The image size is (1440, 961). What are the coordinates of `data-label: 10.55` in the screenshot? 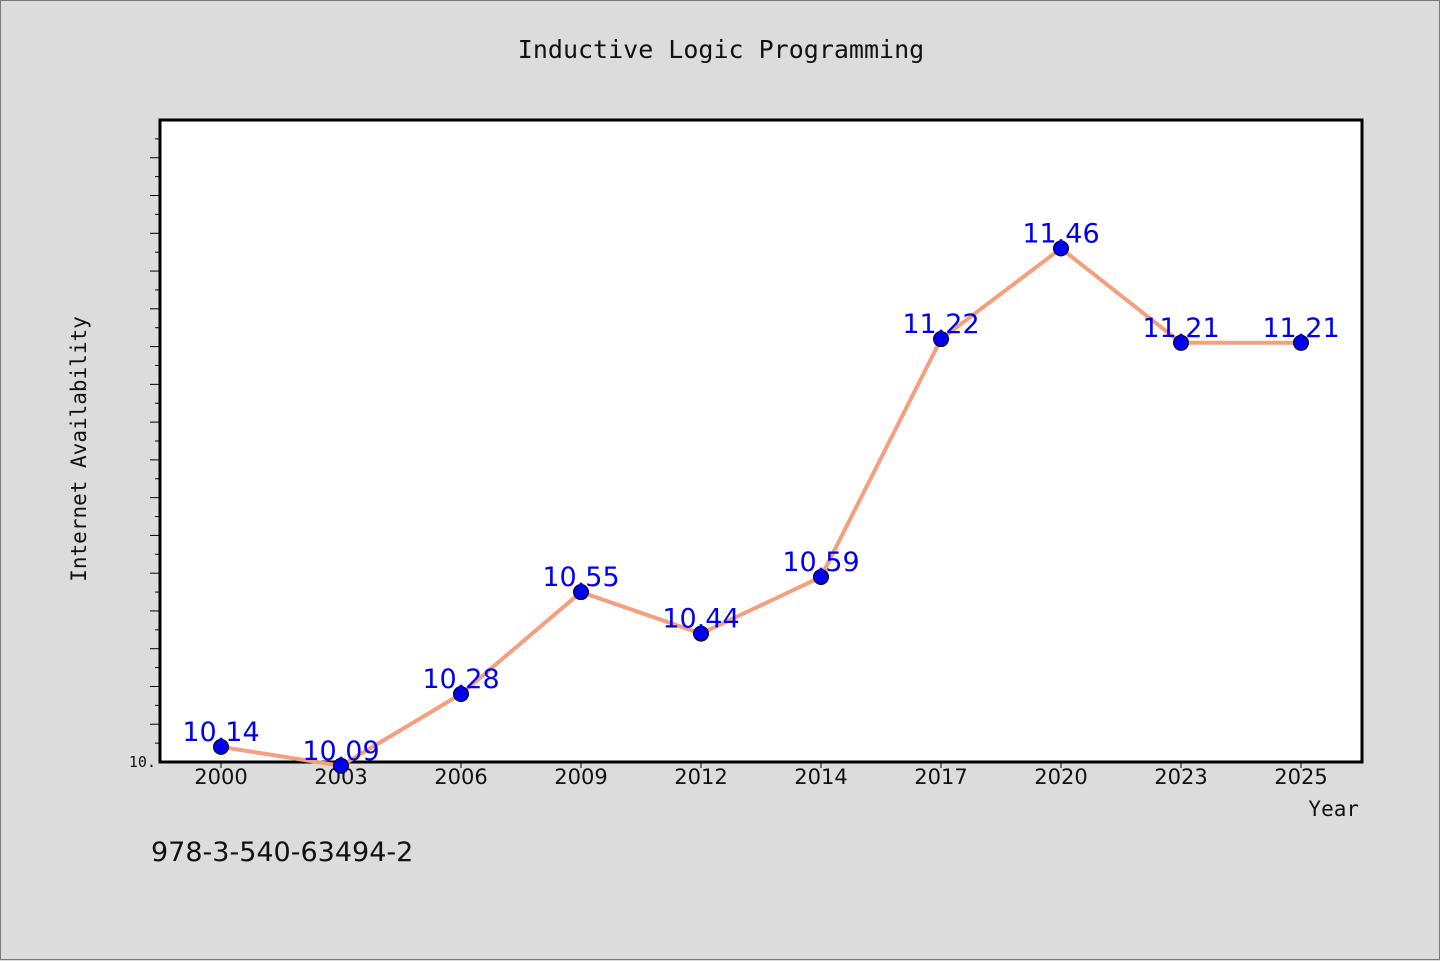 It's located at (580, 577).